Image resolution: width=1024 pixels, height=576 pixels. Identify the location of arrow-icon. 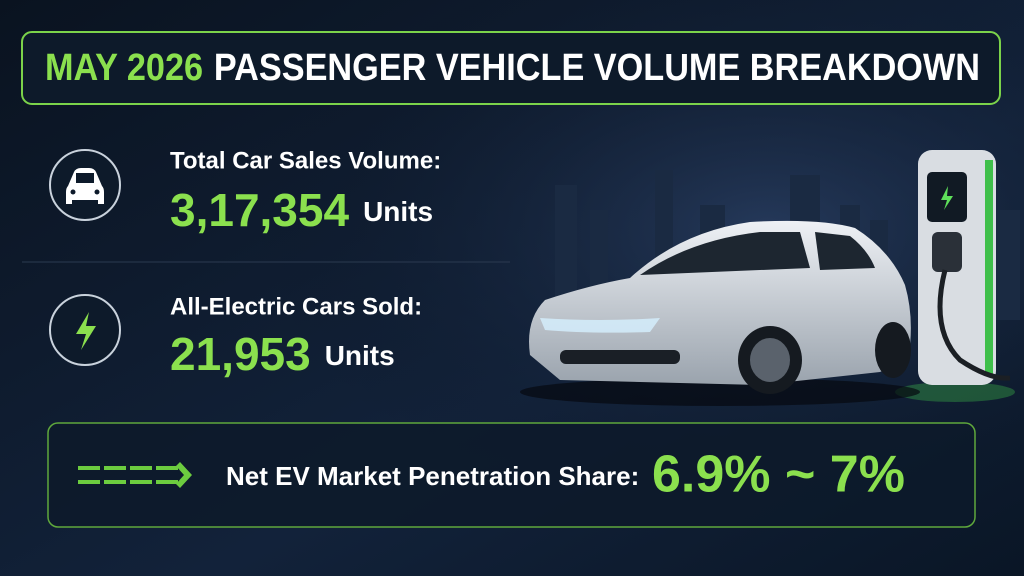
(135, 475).